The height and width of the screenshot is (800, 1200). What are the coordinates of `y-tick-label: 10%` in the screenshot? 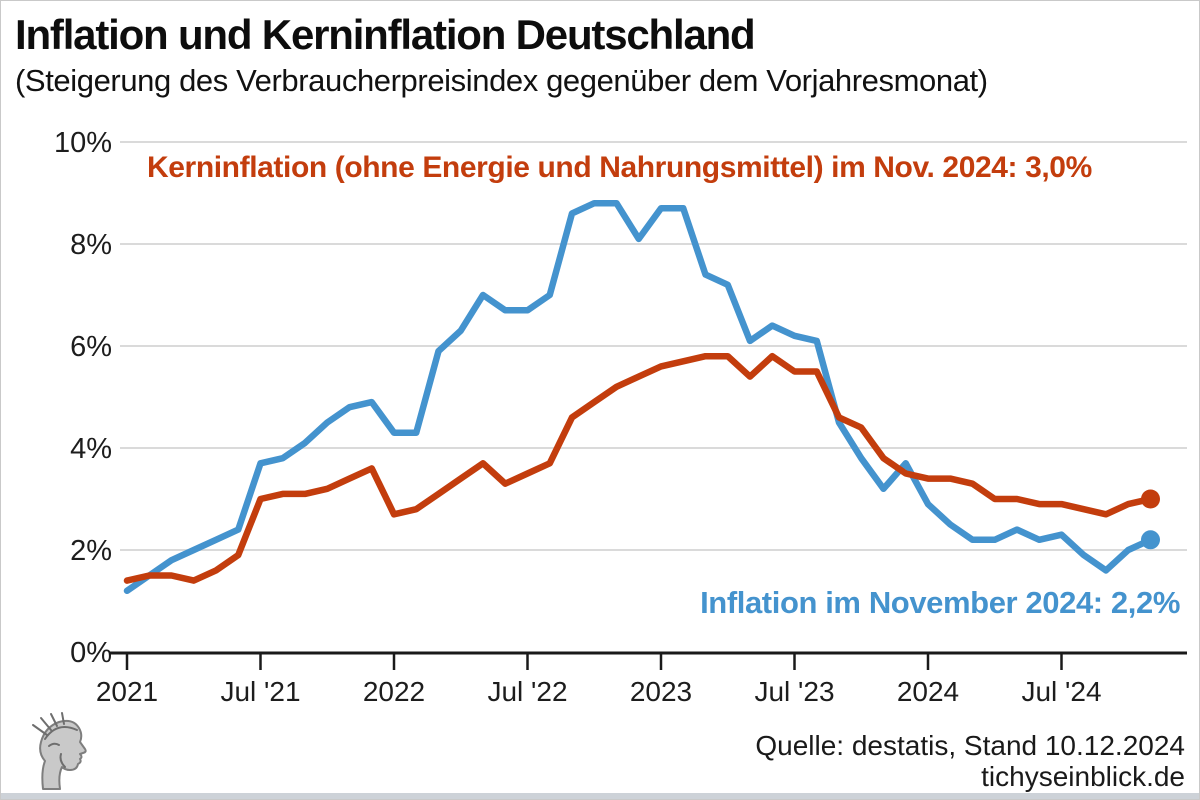 It's located at (83, 143).